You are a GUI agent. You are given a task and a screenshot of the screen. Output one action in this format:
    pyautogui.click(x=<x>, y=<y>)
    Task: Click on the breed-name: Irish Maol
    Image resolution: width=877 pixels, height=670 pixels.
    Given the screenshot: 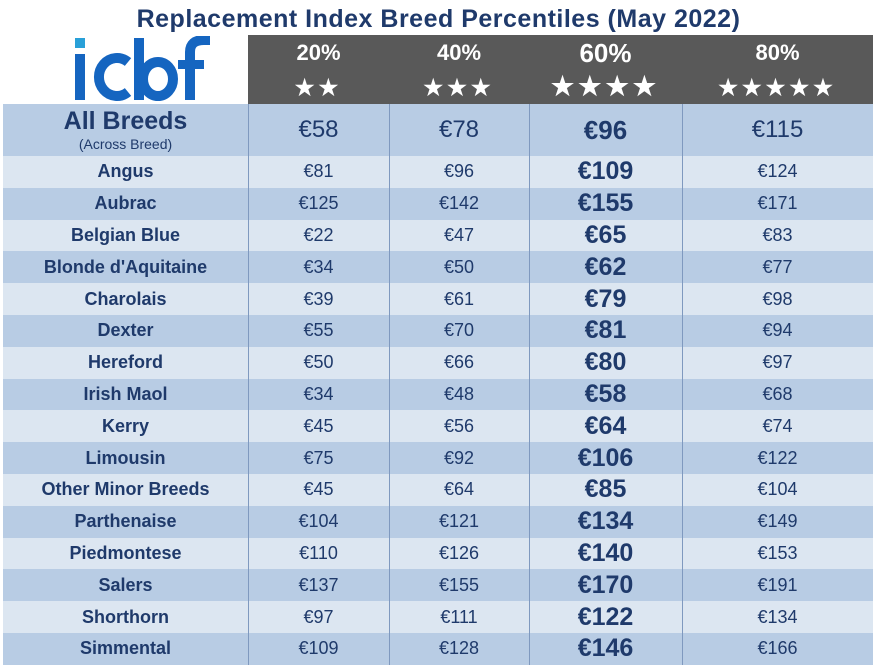 What is the action you would take?
    pyautogui.click(x=125, y=393)
    